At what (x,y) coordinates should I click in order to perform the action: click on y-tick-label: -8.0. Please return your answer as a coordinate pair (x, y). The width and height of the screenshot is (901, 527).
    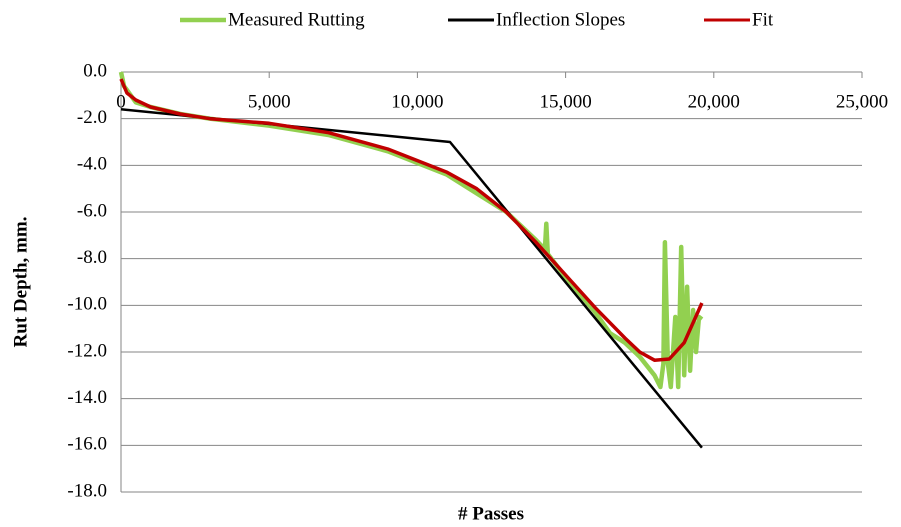
    Looking at the image, I should click on (92, 257).